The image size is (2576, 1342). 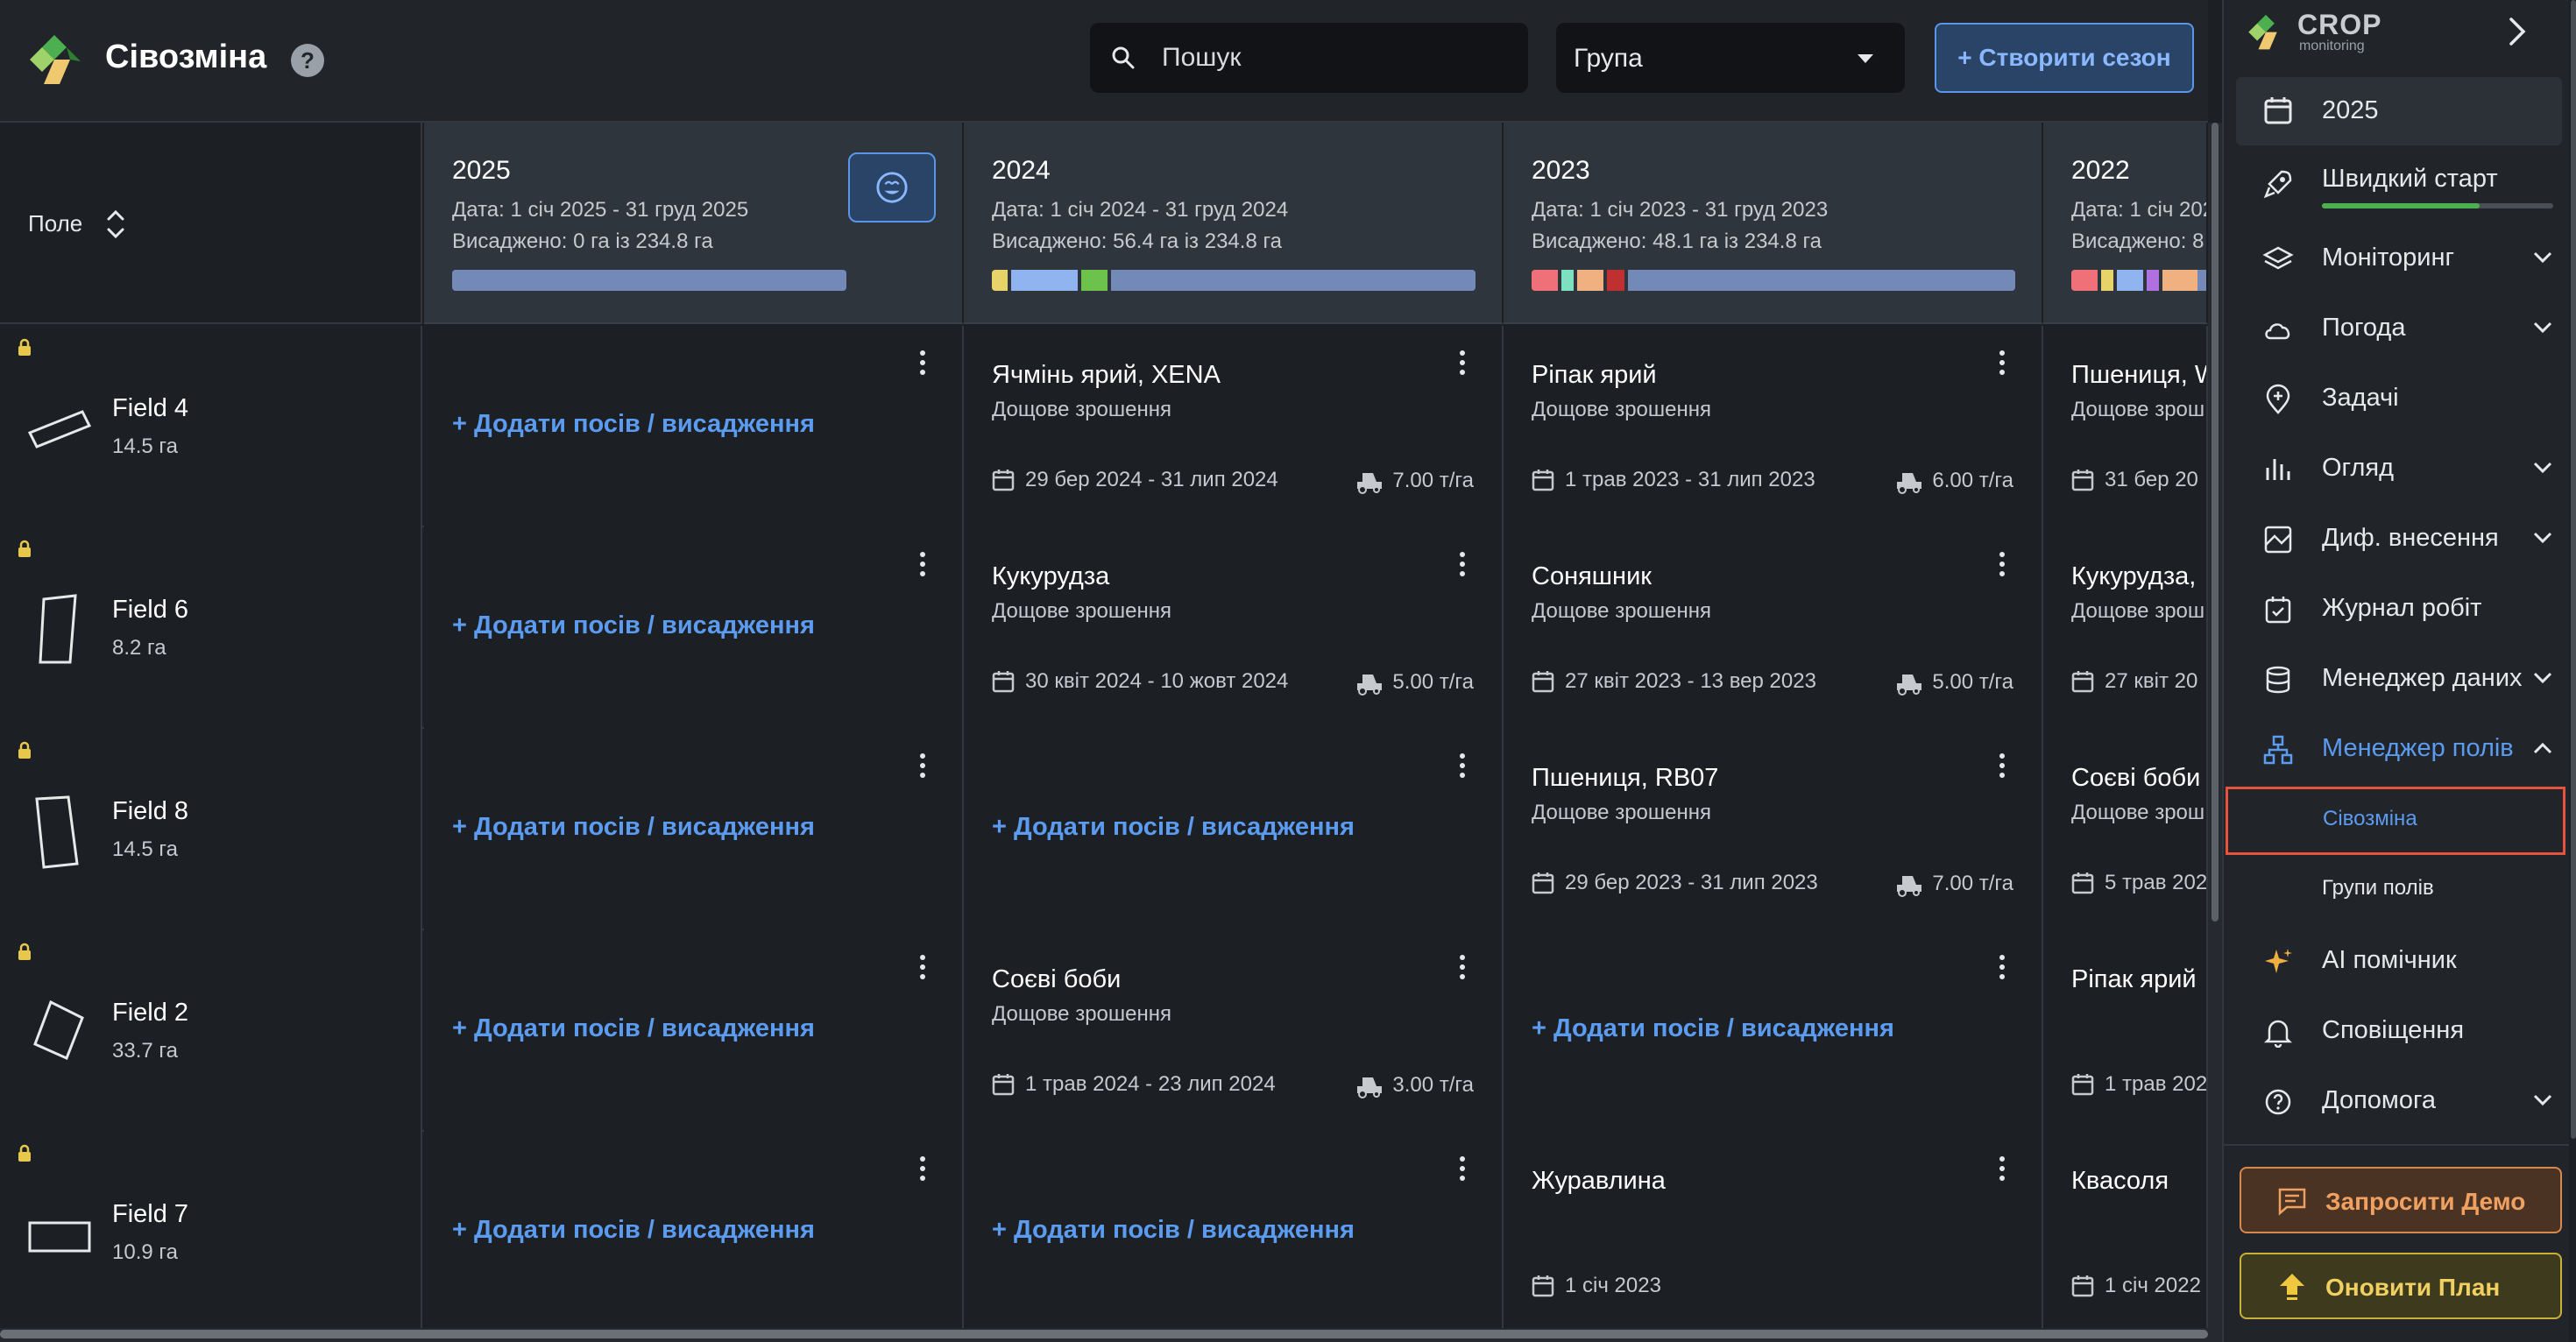 I want to click on sidebar-item-monitoring: Моніторинг, so click(x=2400, y=258).